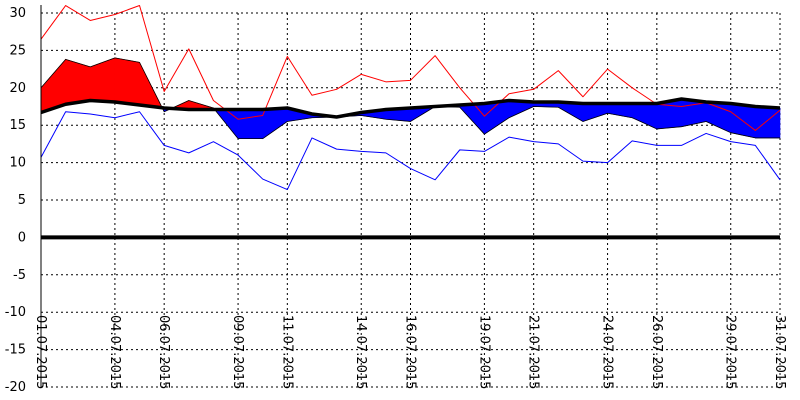 Image resolution: width=800 pixels, height=400 pixels. What do you see at coordinates (15, 350) in the screenshot?
I see `y-tick-label: -15` at bounding box center [15, 350].